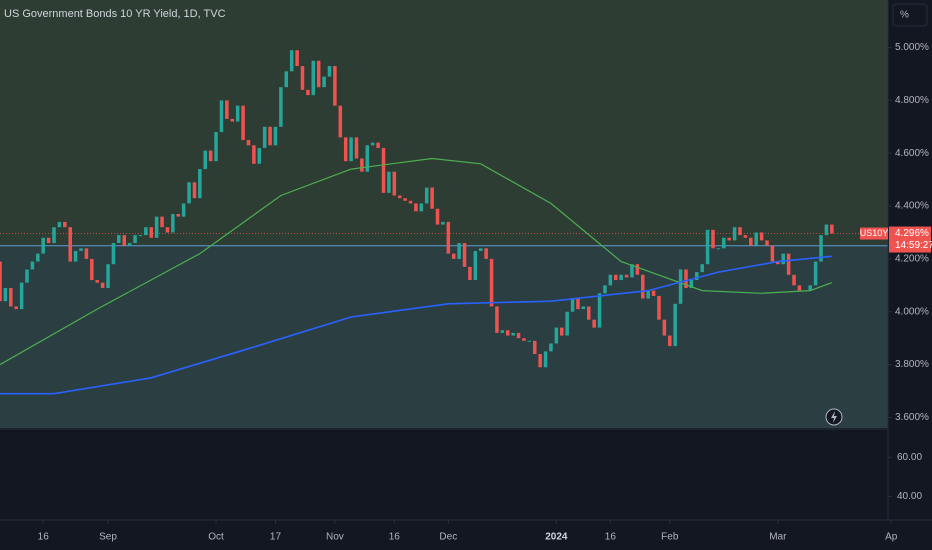 The height and width of the screenshot is (550, 932). What do you see at coordinates (912, 100) in the screenshot?
I see `y-tick-label: 4.800%` at bounding box center [912, 100].